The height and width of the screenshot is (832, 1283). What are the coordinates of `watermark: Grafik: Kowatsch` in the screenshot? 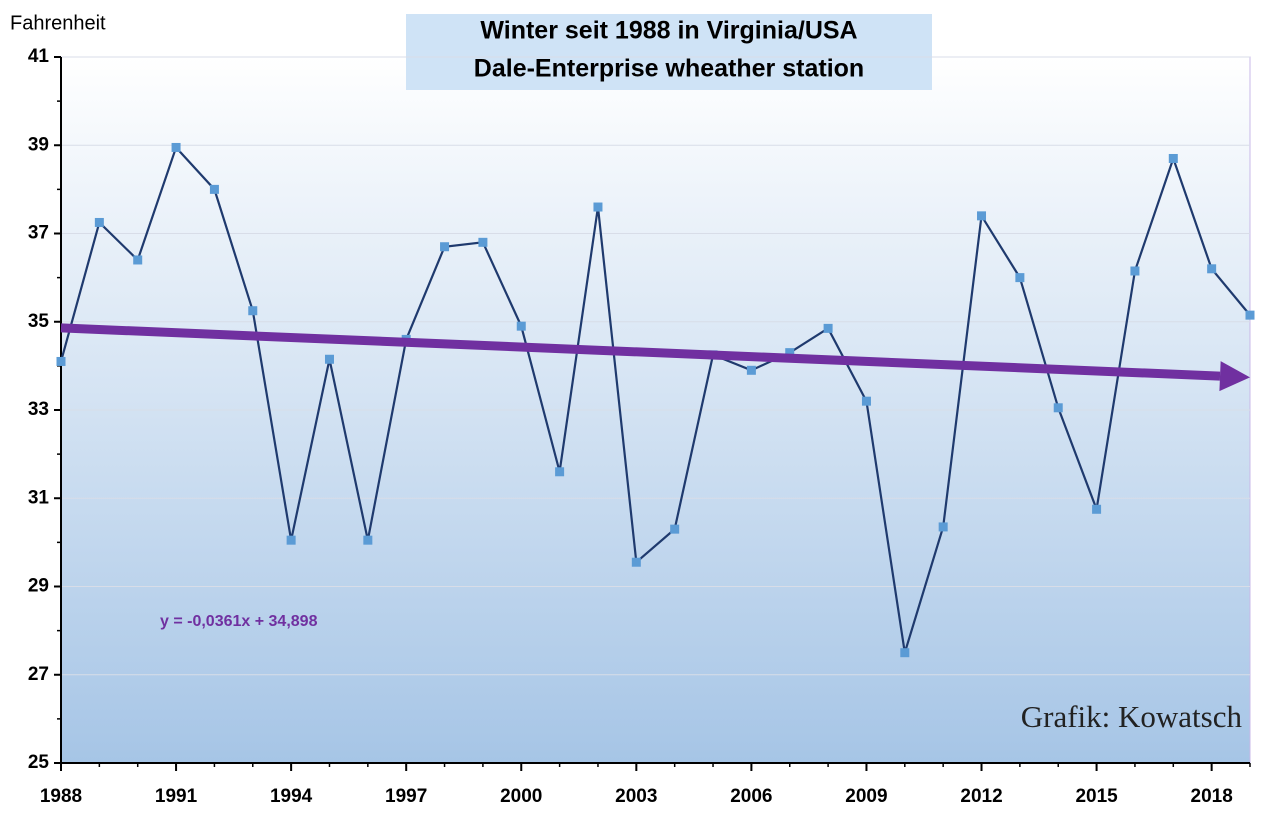 It's located at (1132, 716).